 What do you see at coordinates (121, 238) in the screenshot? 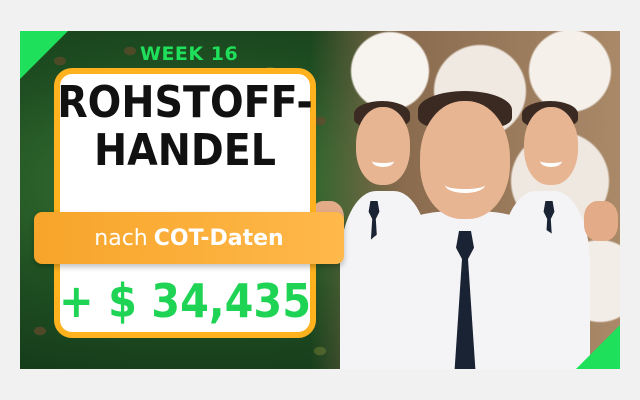
I see `subtitle-prefix: nach` at bounding box center [121, 238].